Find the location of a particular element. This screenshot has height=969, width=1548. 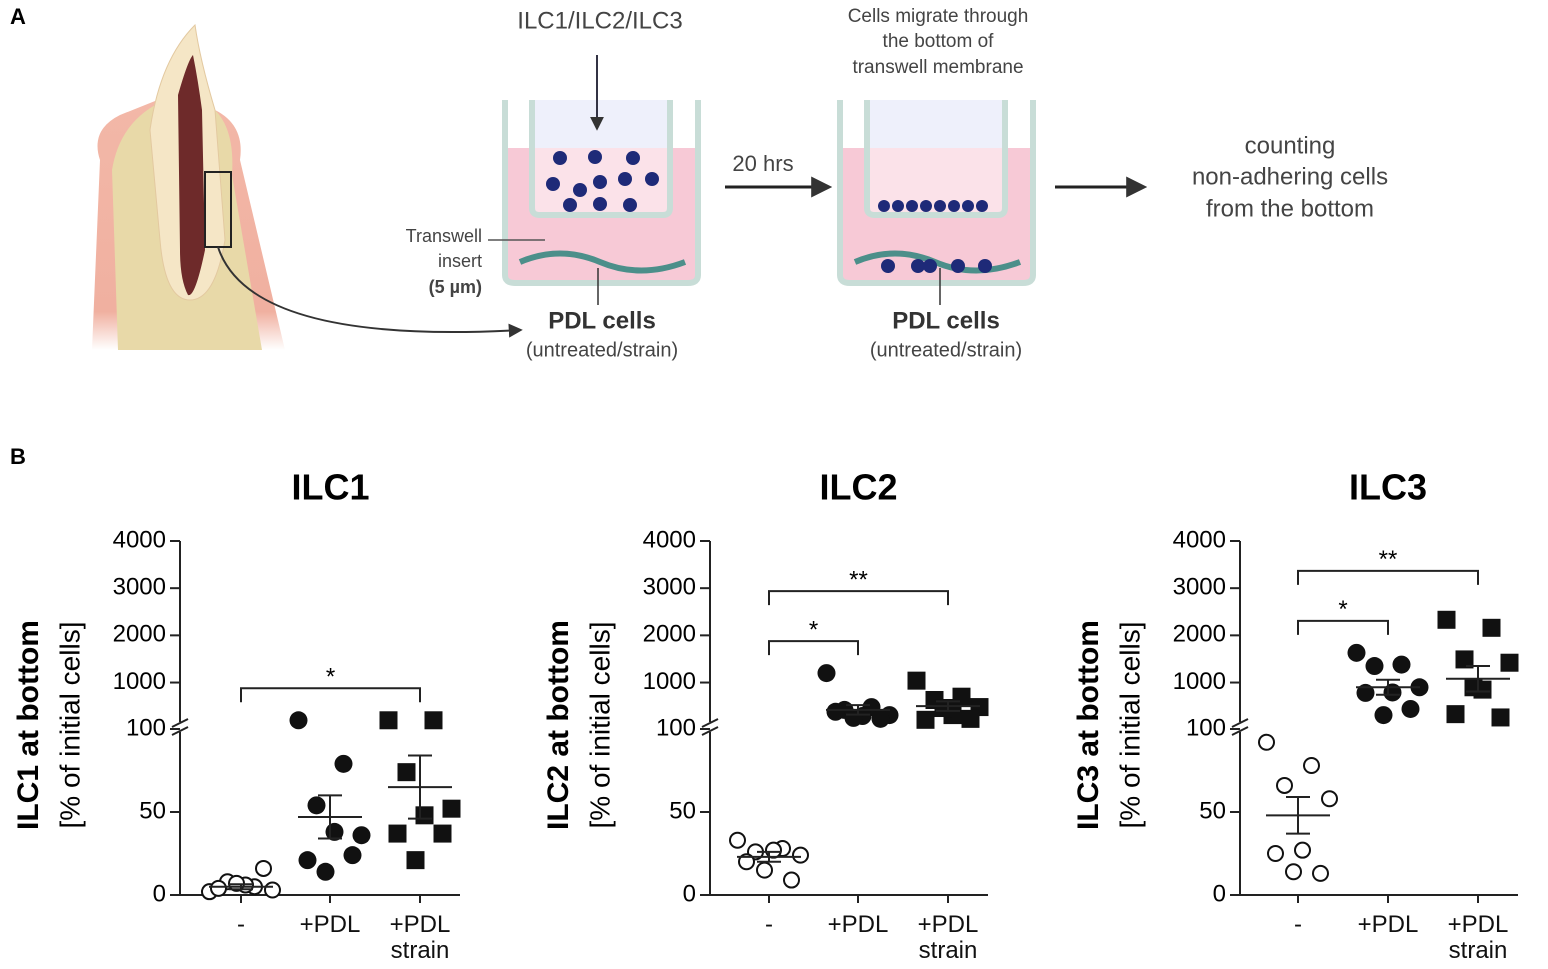

y-axis-label: ILC2 at bottom is located at coordinates (558, 725).